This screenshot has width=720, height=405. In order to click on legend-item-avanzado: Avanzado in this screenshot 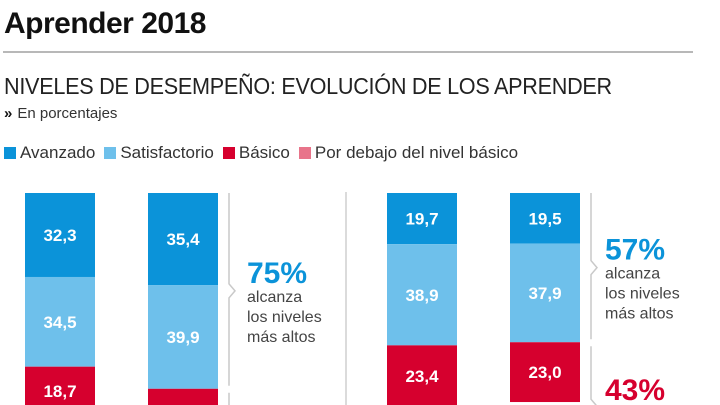, I will do `click(49, 153)`.